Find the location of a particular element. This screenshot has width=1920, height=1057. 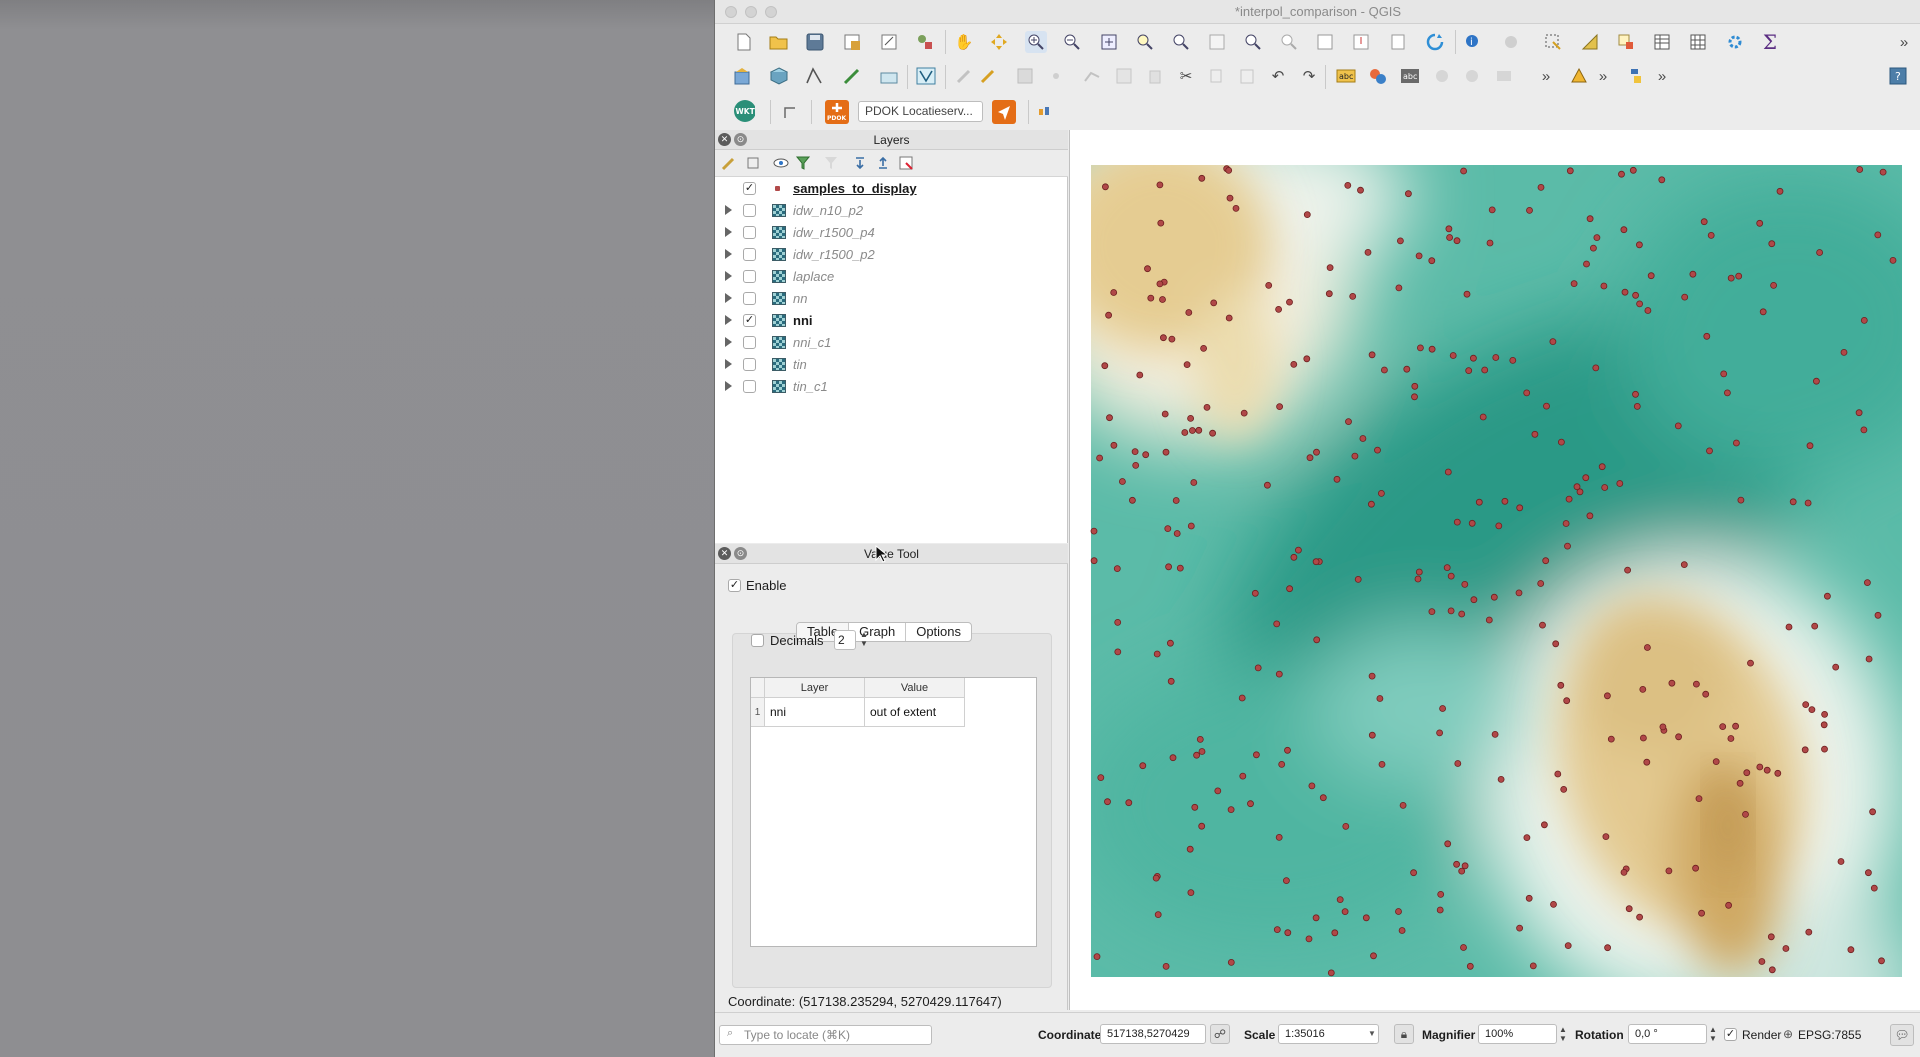

zoom-native-icon is located at coordinates (1217, 42).